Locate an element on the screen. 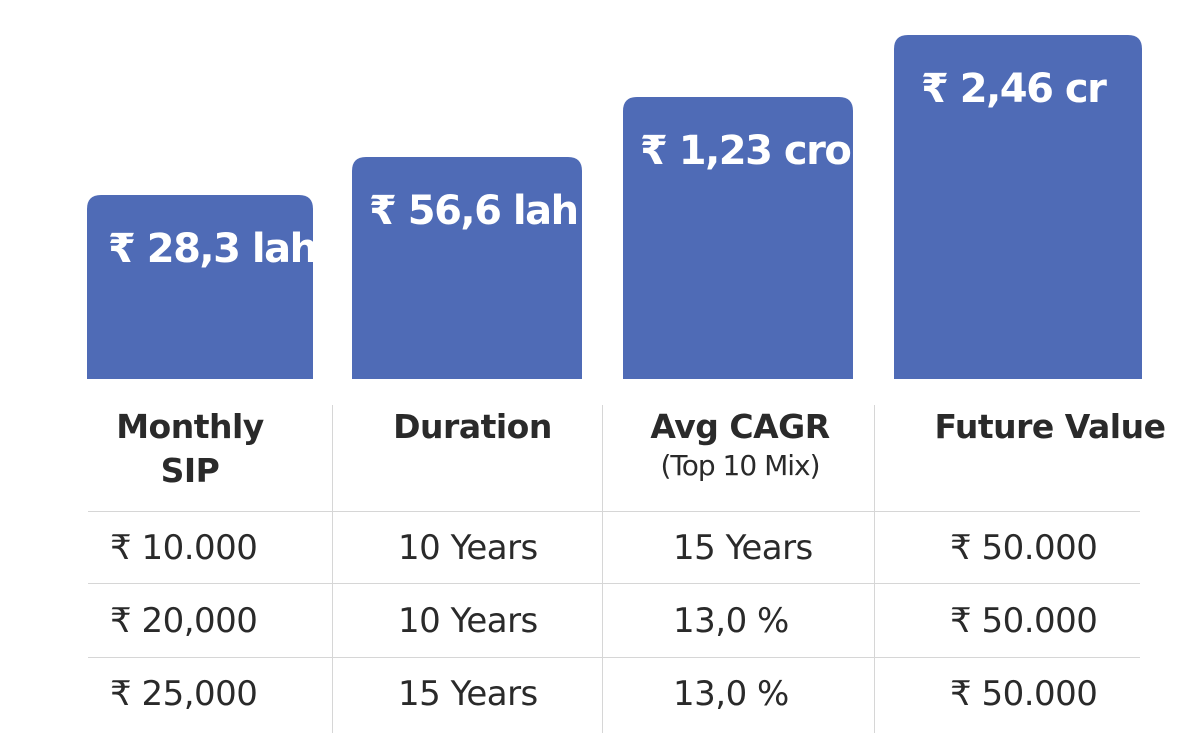  bar-data-label: ₹ 28,3 lah is located at coordinates (212, 249).